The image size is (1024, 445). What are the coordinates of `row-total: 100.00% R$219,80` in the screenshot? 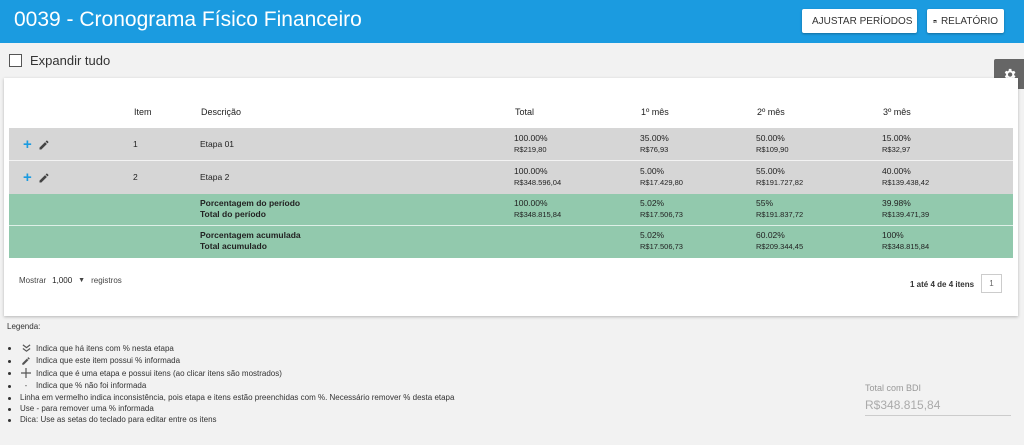 It's located at (531, 144).